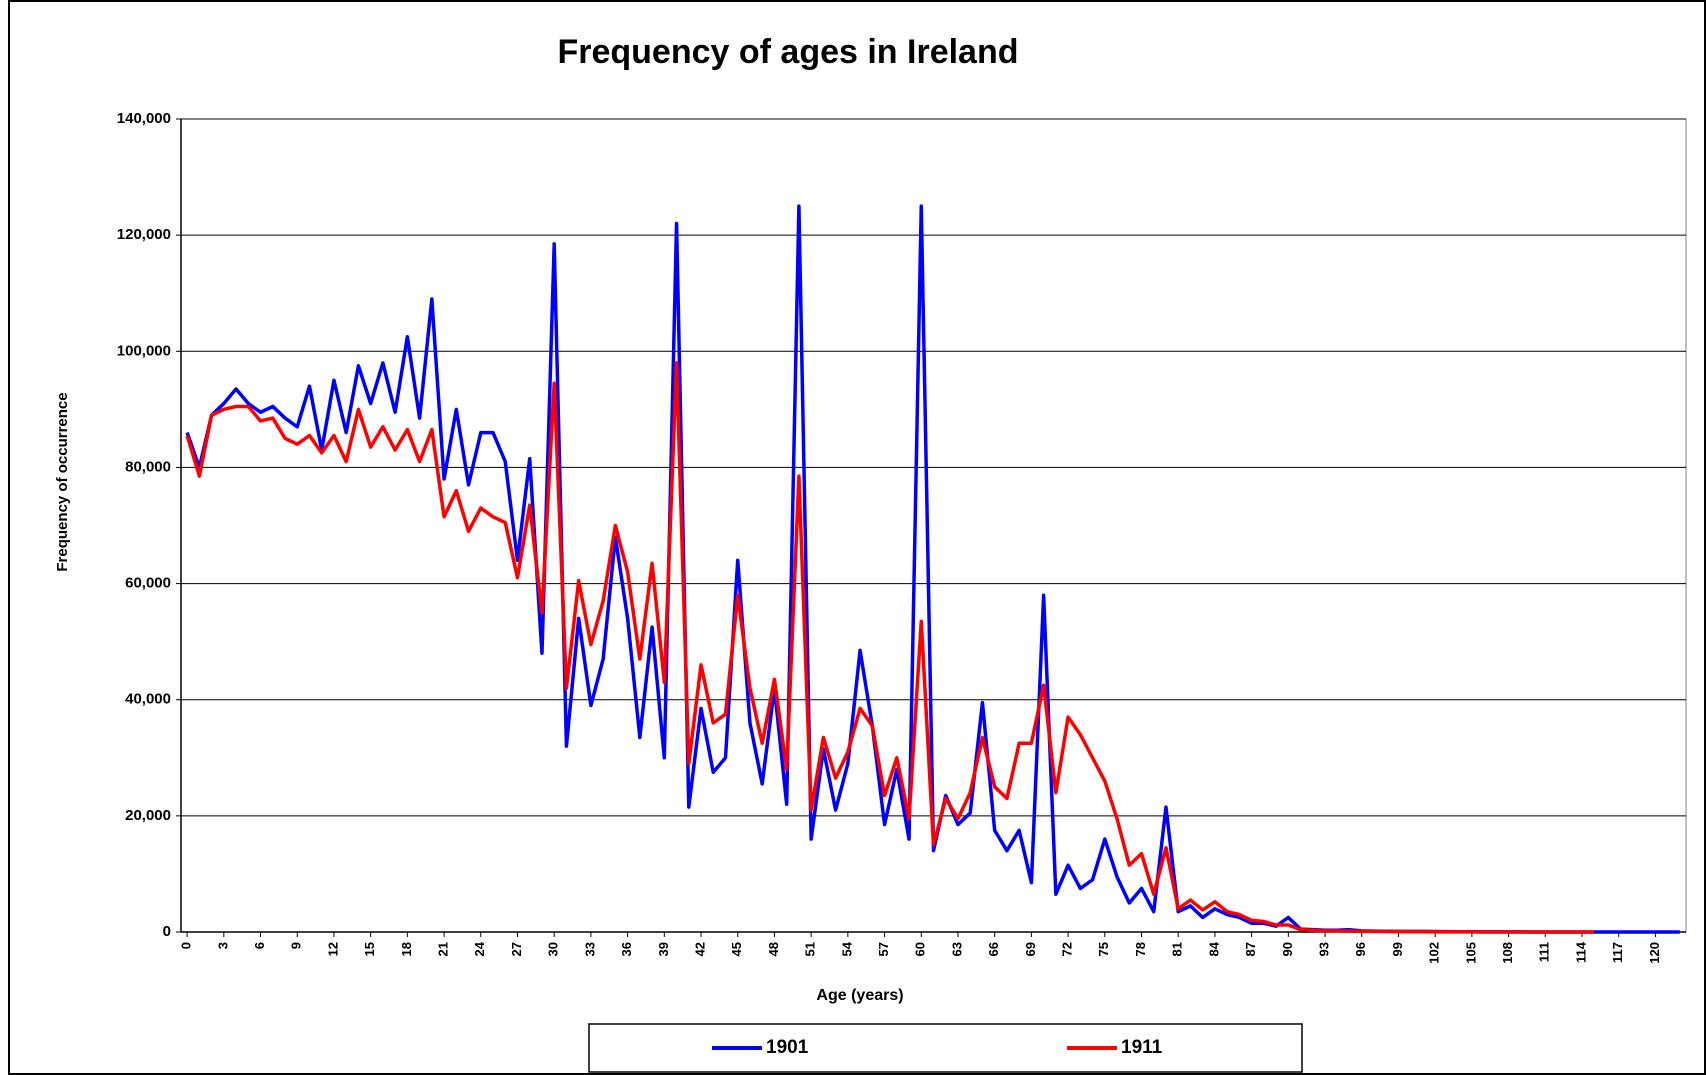 The width and height of the screenshot is (1706, 1075). What do you see at coordinates (479, 948) in the screenshot?
I see `x-tick-label: 24` at bounding box center [479, 948].